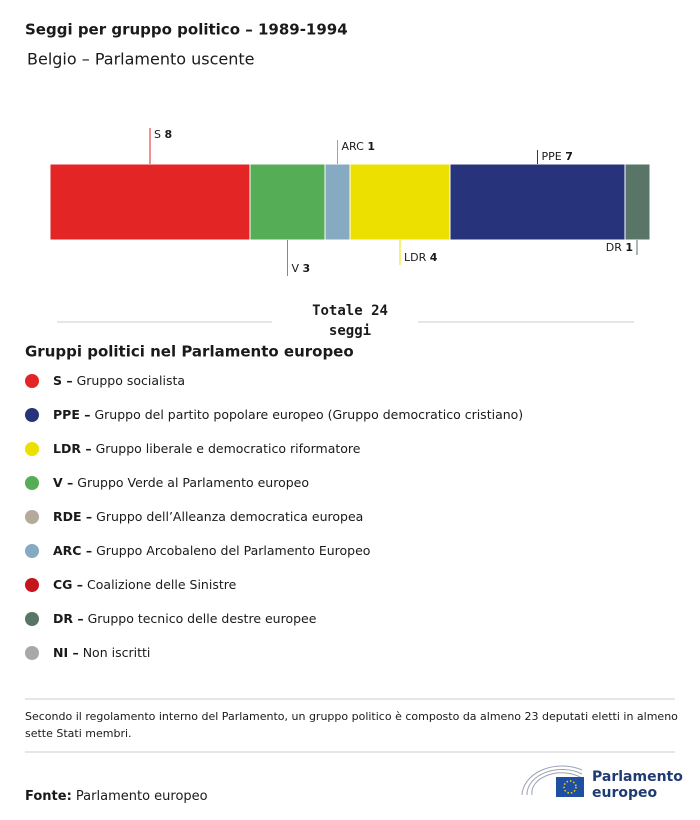 This screenshot has height=820, width=700. What do you see at coordinates (301, 268) in the screenshot?
I see `segment-label: V 3` at bounding box center [301, 268].